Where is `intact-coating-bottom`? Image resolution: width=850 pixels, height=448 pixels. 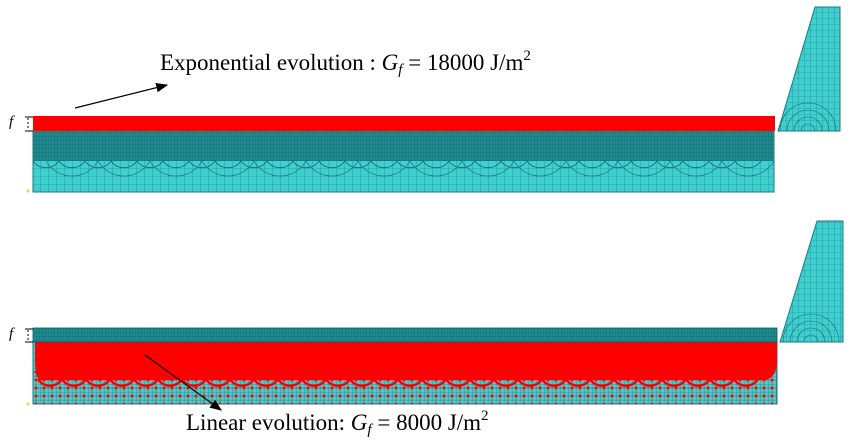 intact-coating-bottom is located at coordinates (405, 335).